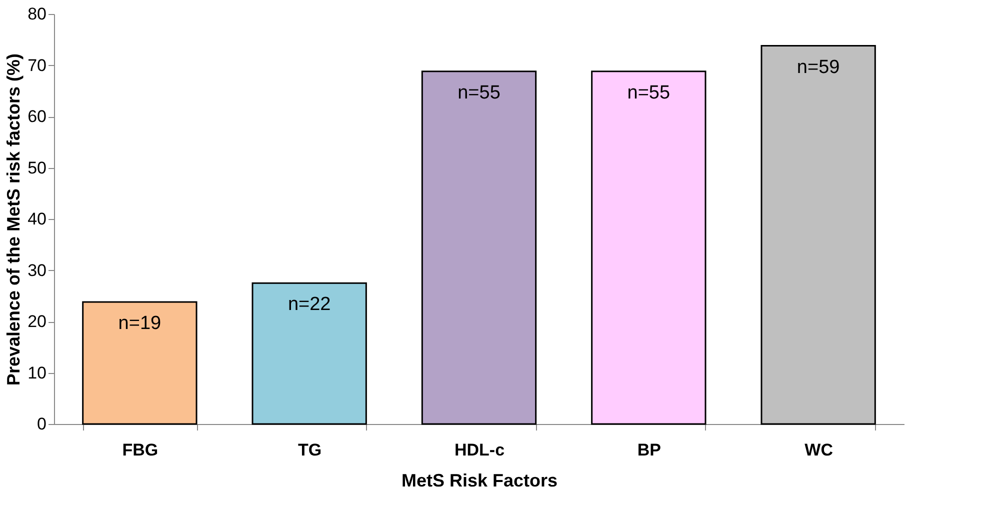  Describe the element at coordinates (479, 450) in the screenshot. I see `x-tick-label: HDL-c` at that location.